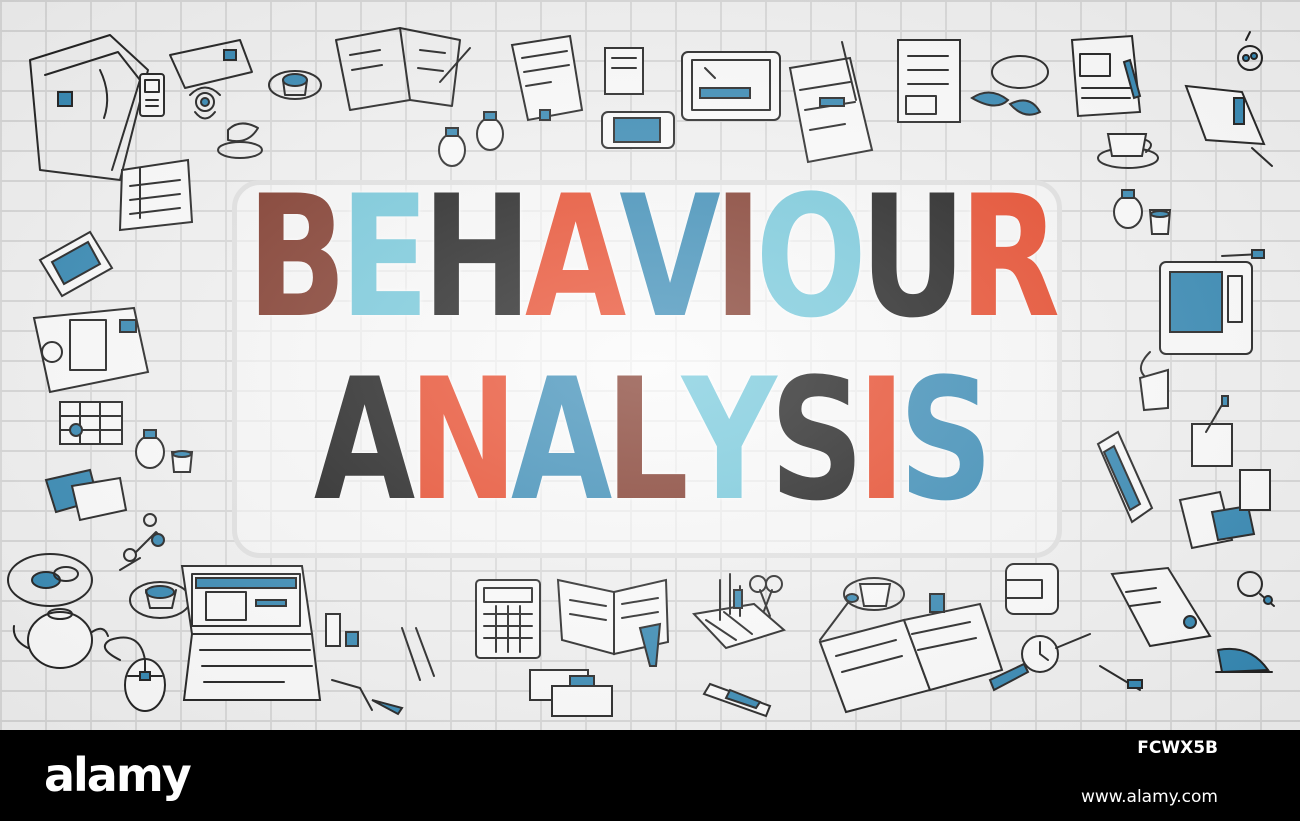 The height and width of the screenshot is (821, 1300). Describe the element at coordinates (296, 257) in the screenshot. I see `headline-letter: B` at that location.